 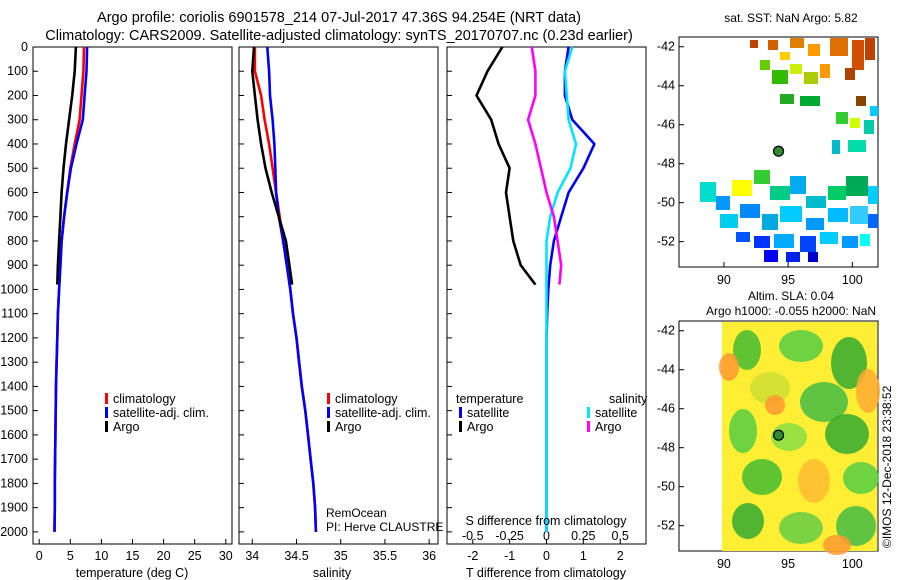 I want to click on map-lon-label: 95, so click(x=788, y=564).